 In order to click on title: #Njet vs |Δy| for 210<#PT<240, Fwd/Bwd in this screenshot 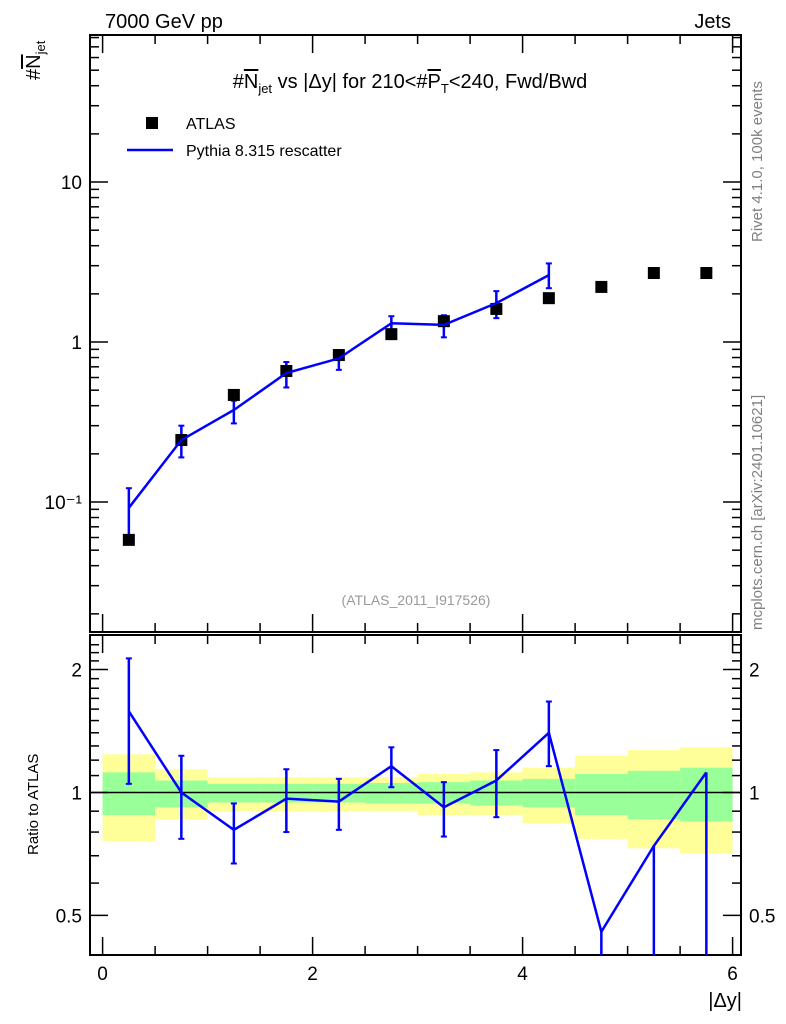, I will do `click(410, 83)`.